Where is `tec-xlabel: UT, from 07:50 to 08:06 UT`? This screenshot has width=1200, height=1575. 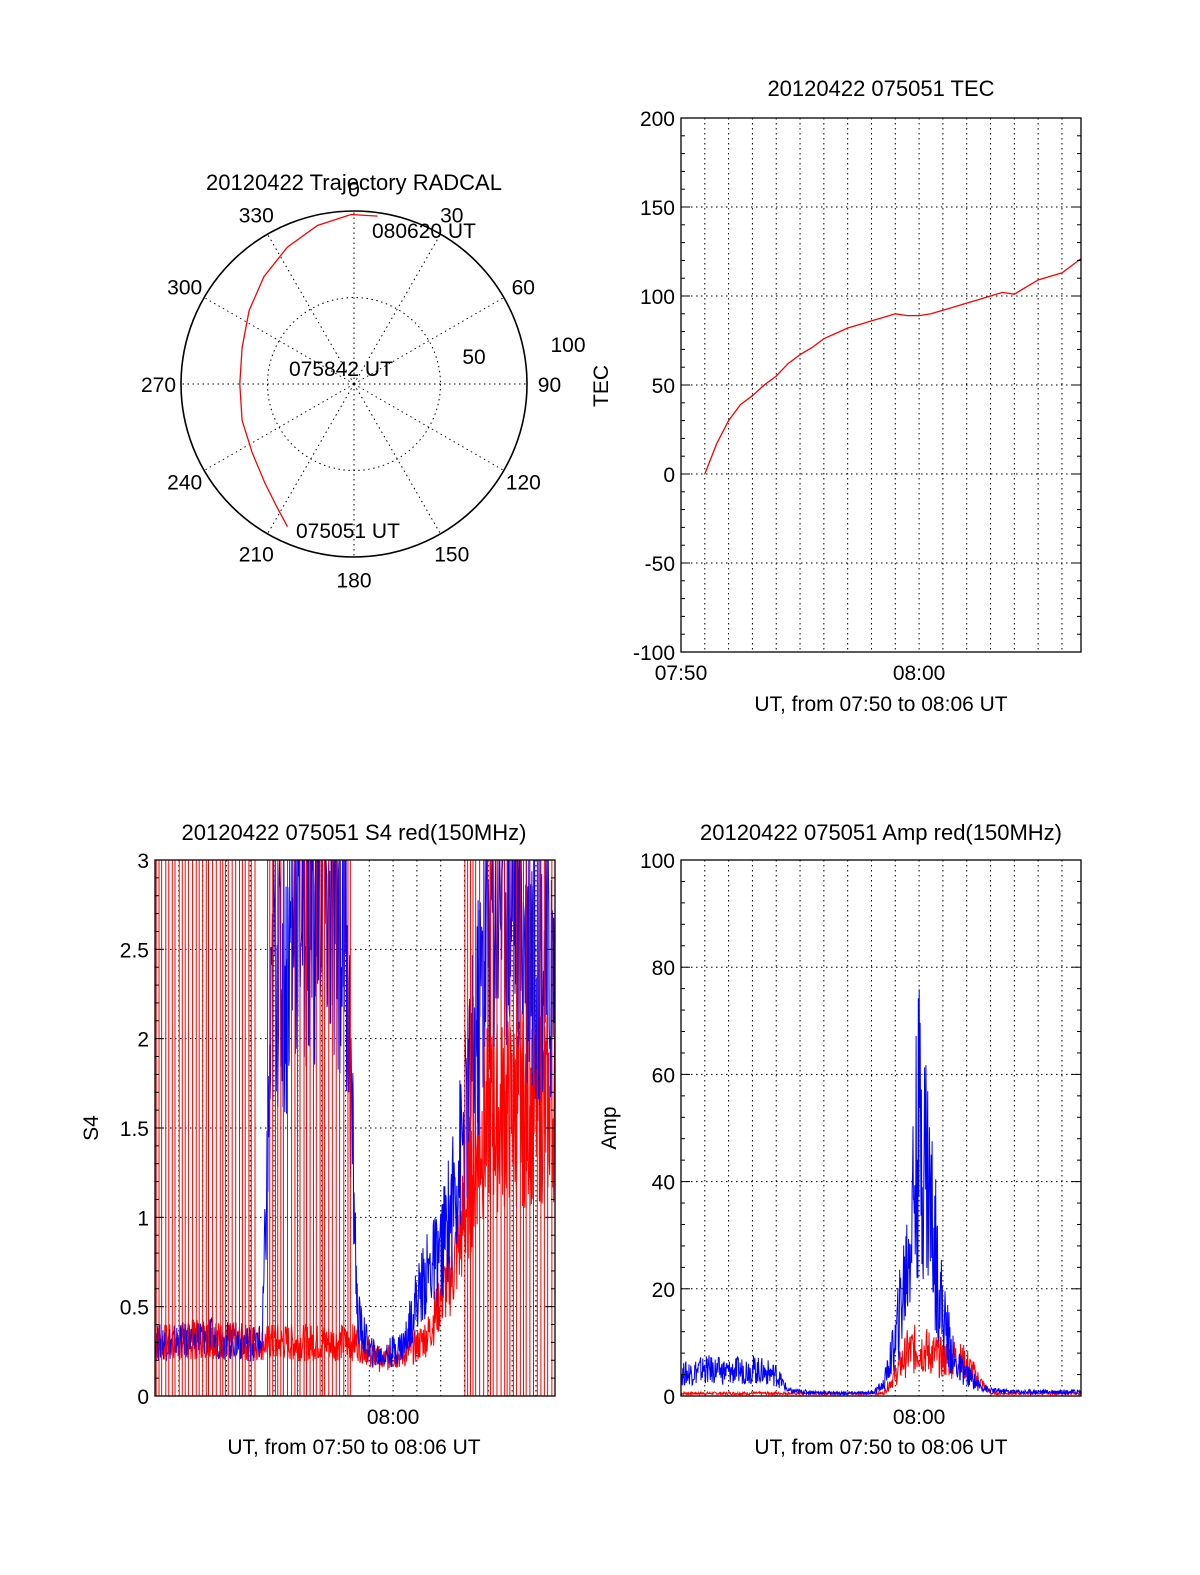
tec-xlabel: UT, from 07:50 to 08:06 UT is located at coordinates (880, 704).